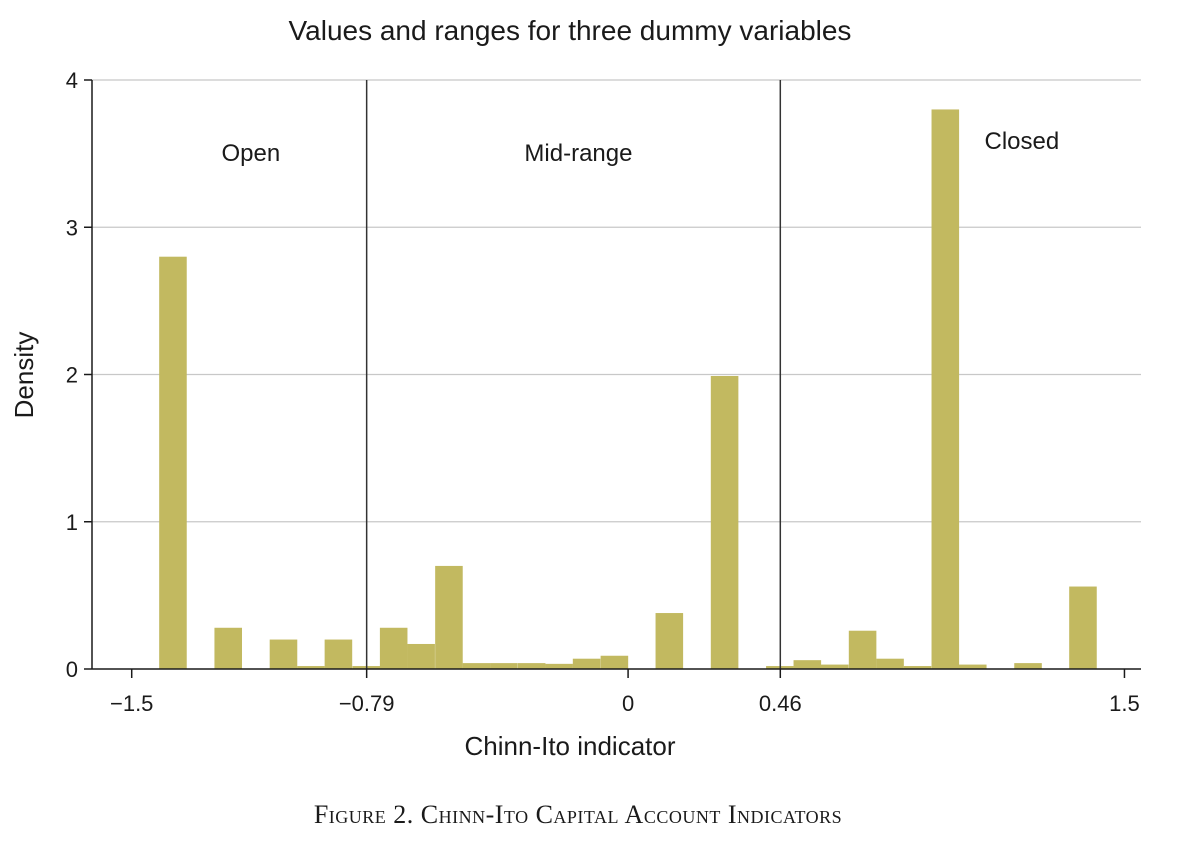  What do you see at coordinates (250, 153) in the screenshot?
I see `region-label: Open` at bounding box center [250, 153].